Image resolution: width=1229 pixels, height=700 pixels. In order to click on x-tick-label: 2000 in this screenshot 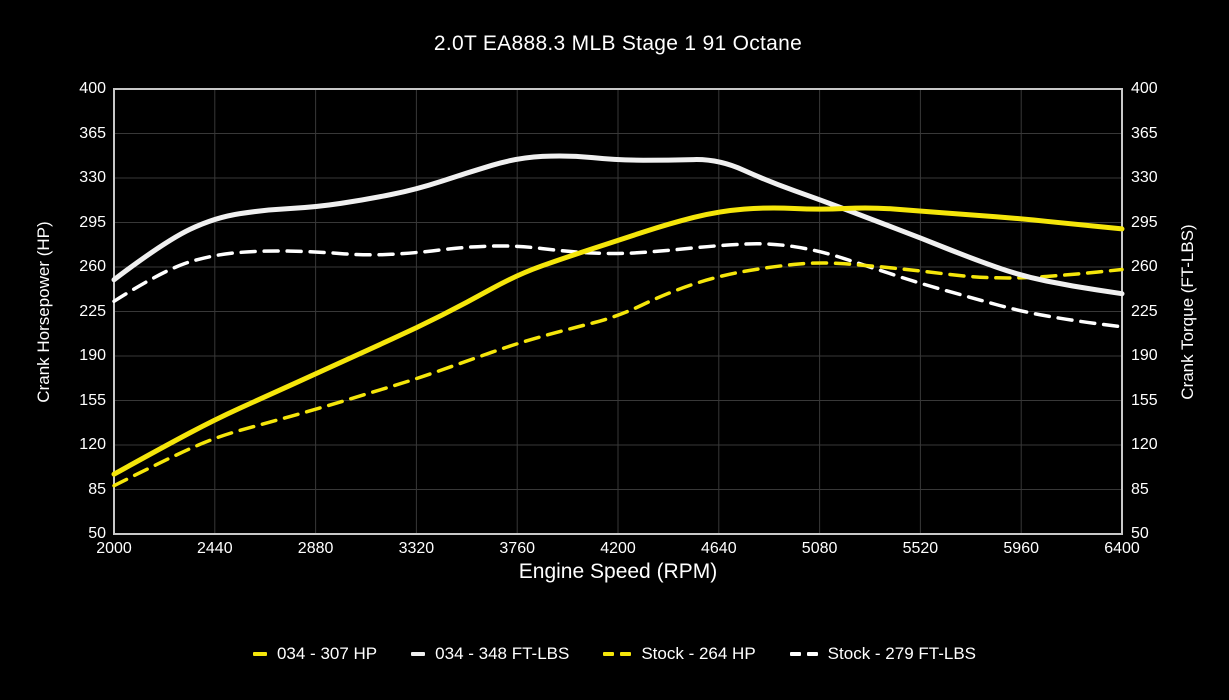, I will do `click(114, 548)`.